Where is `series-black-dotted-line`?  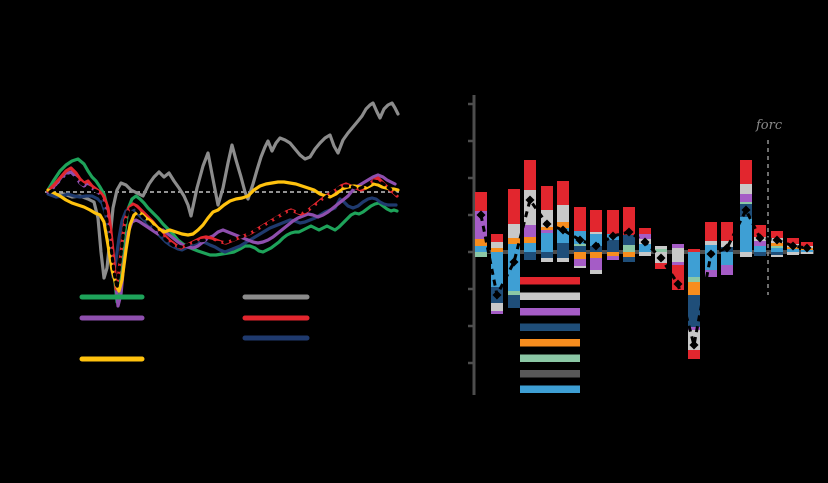 series-black-dotted-line is located at coordinates (223, 232).